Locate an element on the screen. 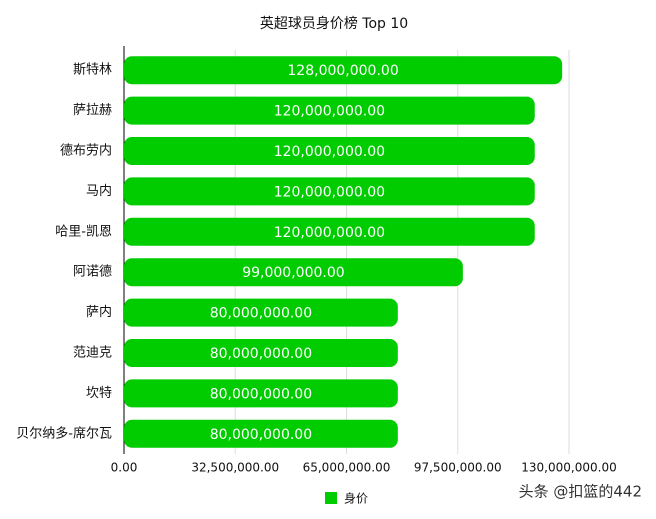  y-tick-label: 萨内 is located at coordinates (99, 312).